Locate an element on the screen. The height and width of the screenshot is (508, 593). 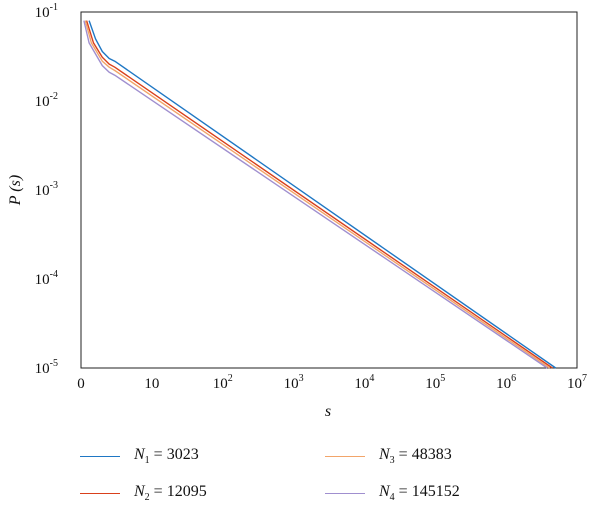
x-tick-label: 10⁵ is located at coordinates (435, 382).